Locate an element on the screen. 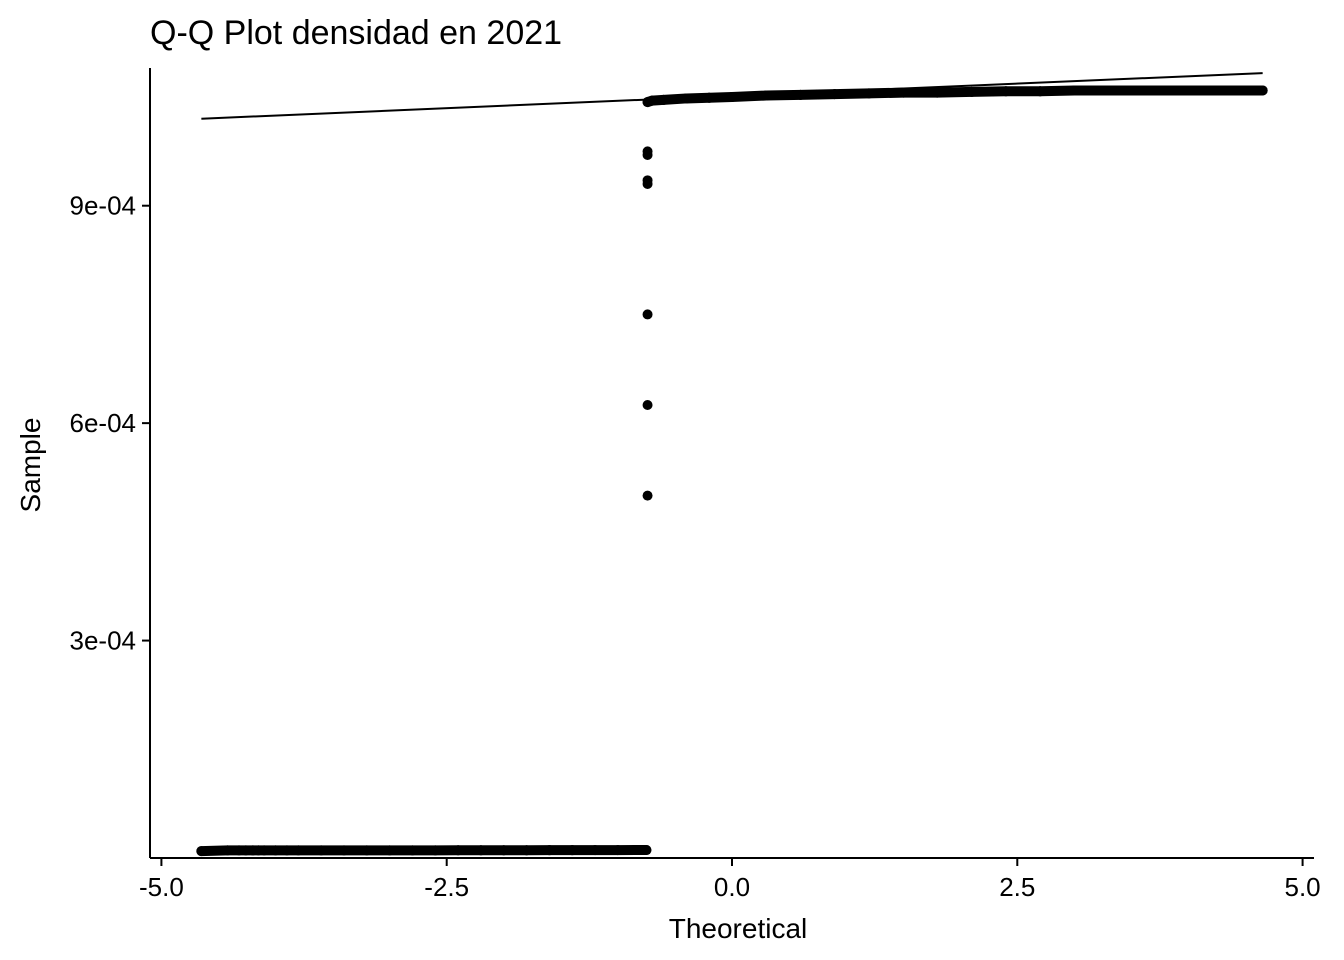 The width and height of the screenshot is (1344, 960). x-tick-label: -2.5 is located at coordinates (446, 887).